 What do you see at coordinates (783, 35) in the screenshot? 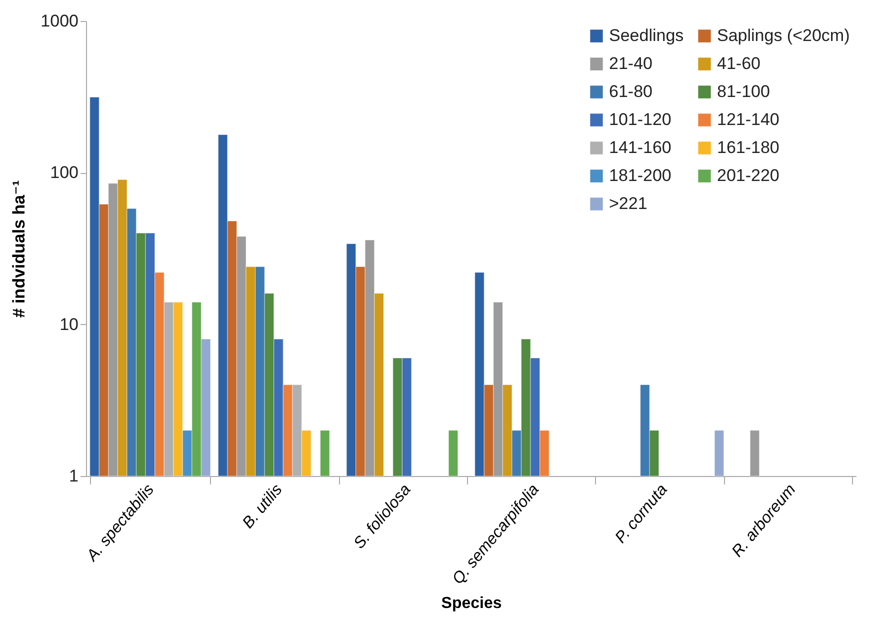
I see `legend-label: Saplings (<20cm)` at bounding box center [783, 35].